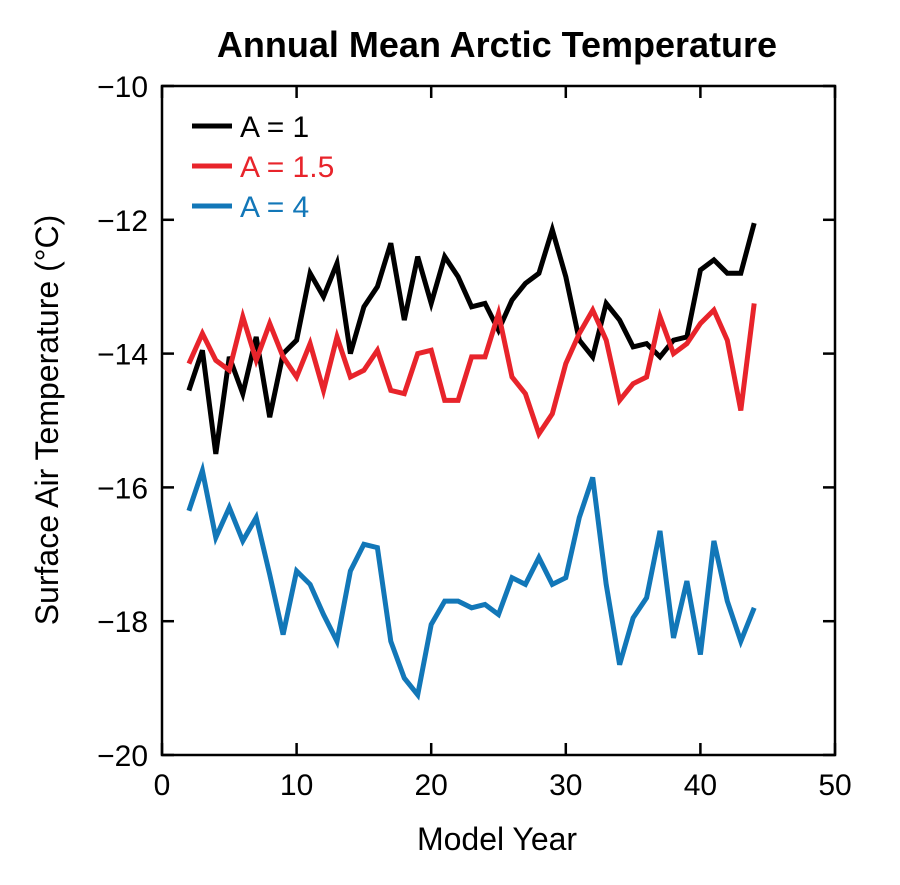 This screenshot has width=900, height=885. Describe the element at coordinates (47, 420) in the screenshot. I see `y-axis-label: Surface Air Temperature (°C)` at that location.